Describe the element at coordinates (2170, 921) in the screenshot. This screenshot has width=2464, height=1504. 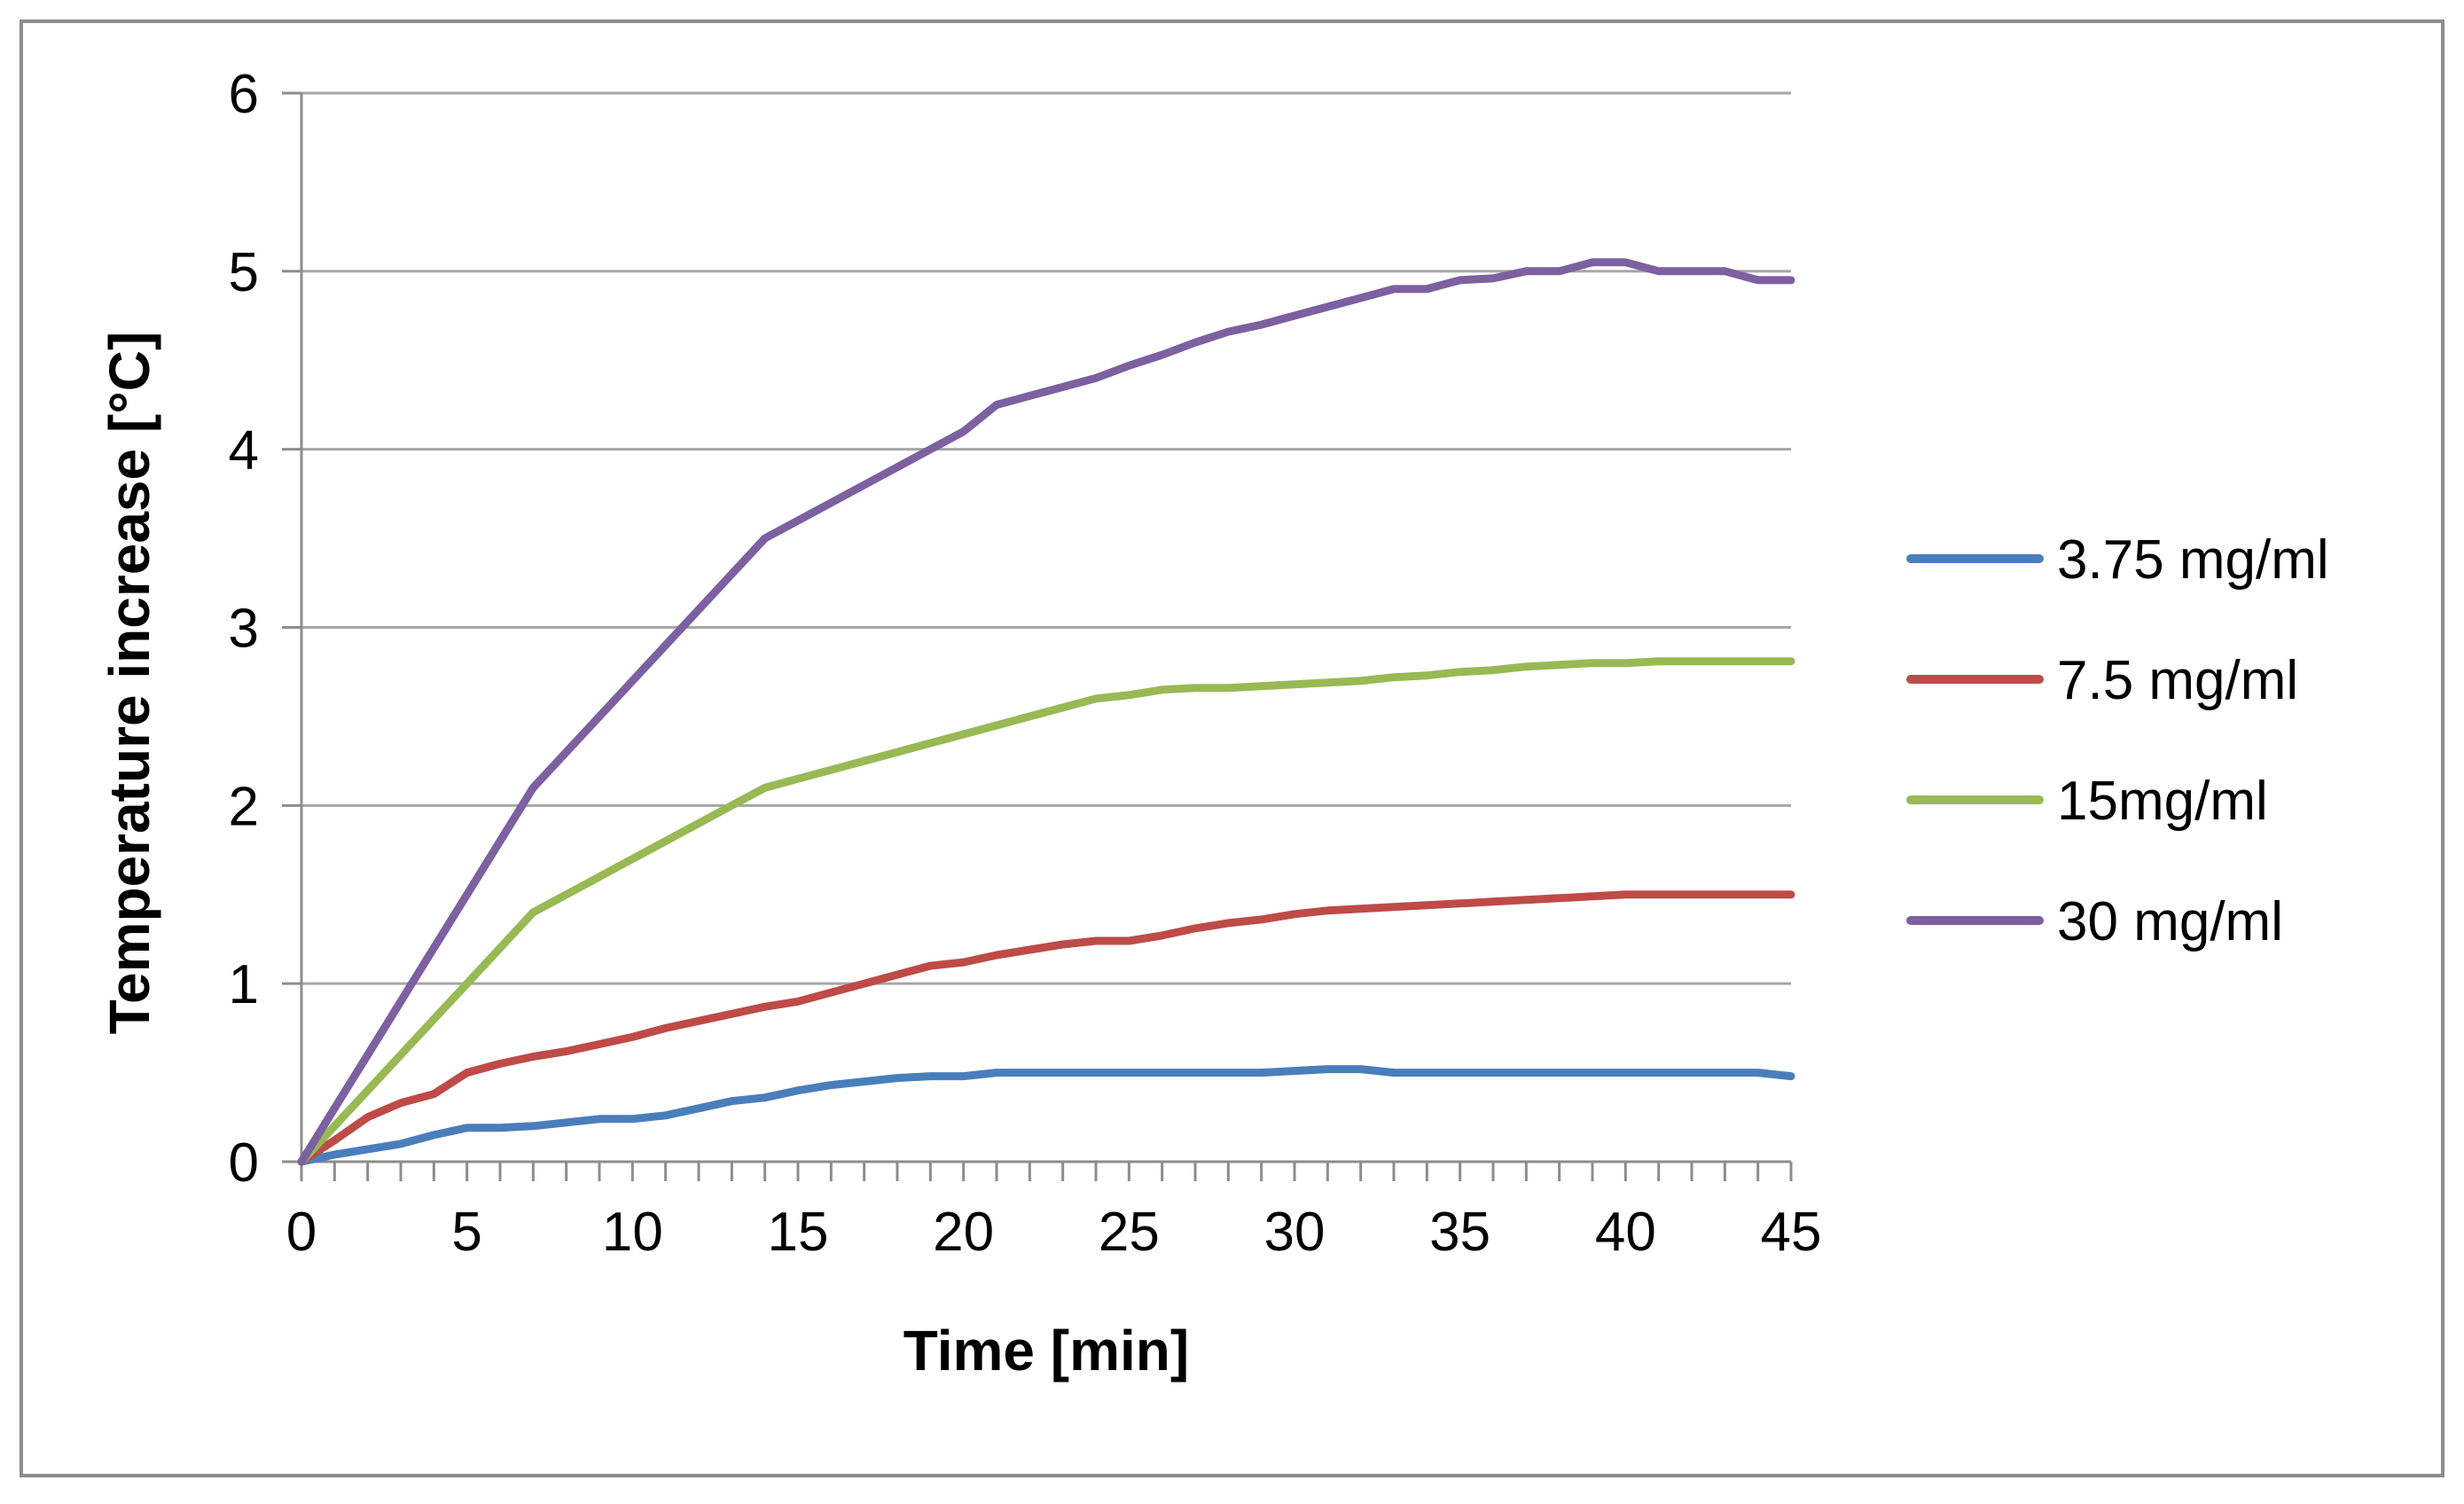
I see `legend-label: 30 mg/ml` at that location.